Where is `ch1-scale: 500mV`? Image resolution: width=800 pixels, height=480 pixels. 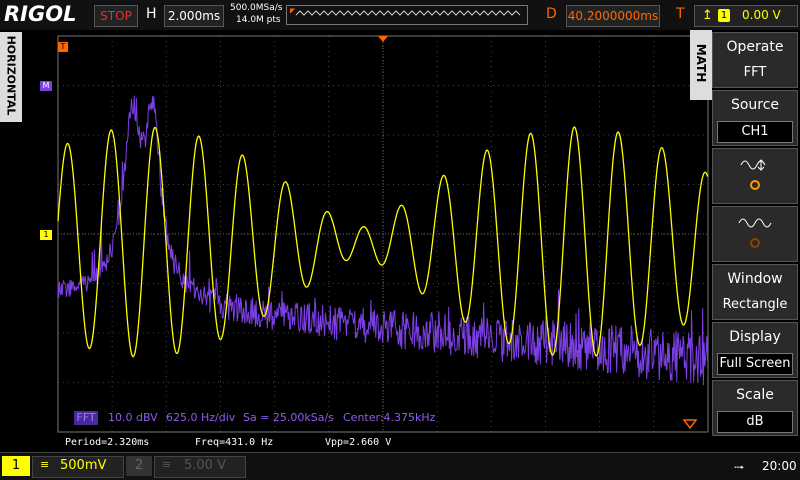 ch1-scale: 500mV is located at coordinates (83, 465).